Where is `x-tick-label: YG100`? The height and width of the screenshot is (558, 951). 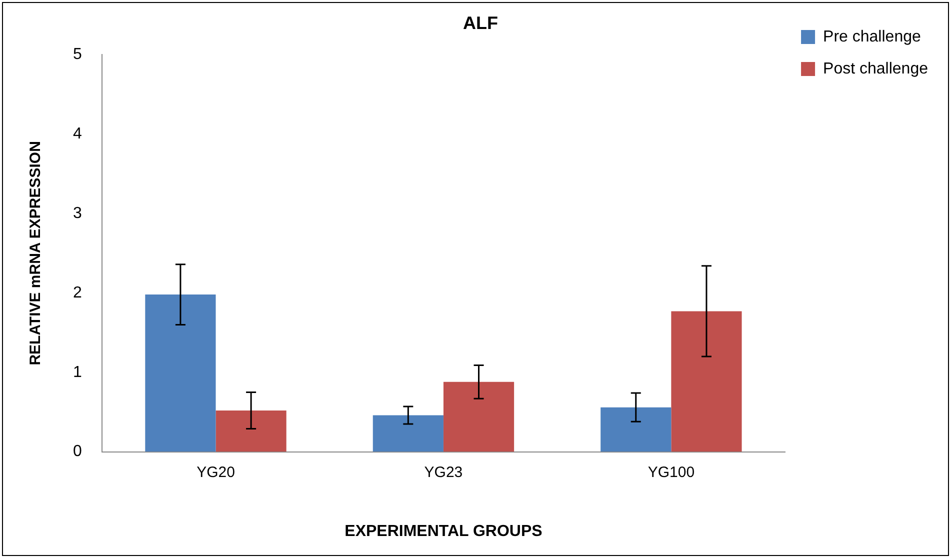
x-tick-label: YG100 is located at coordinates (671, 472).